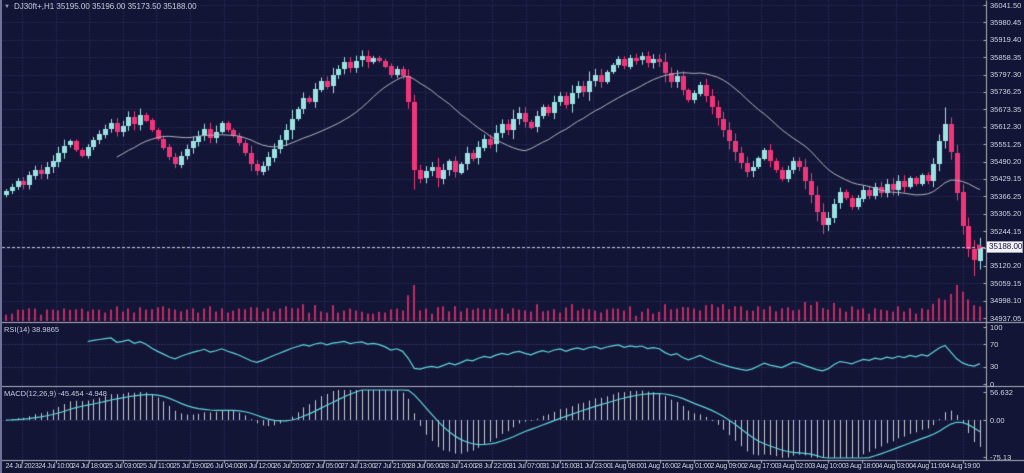 The height and width of the screenshot is (473, 1024). Describe the element at coordinates (828, 466) in the screenshot. I see `time-axis-label: 3 Aug 10:00` at that location.